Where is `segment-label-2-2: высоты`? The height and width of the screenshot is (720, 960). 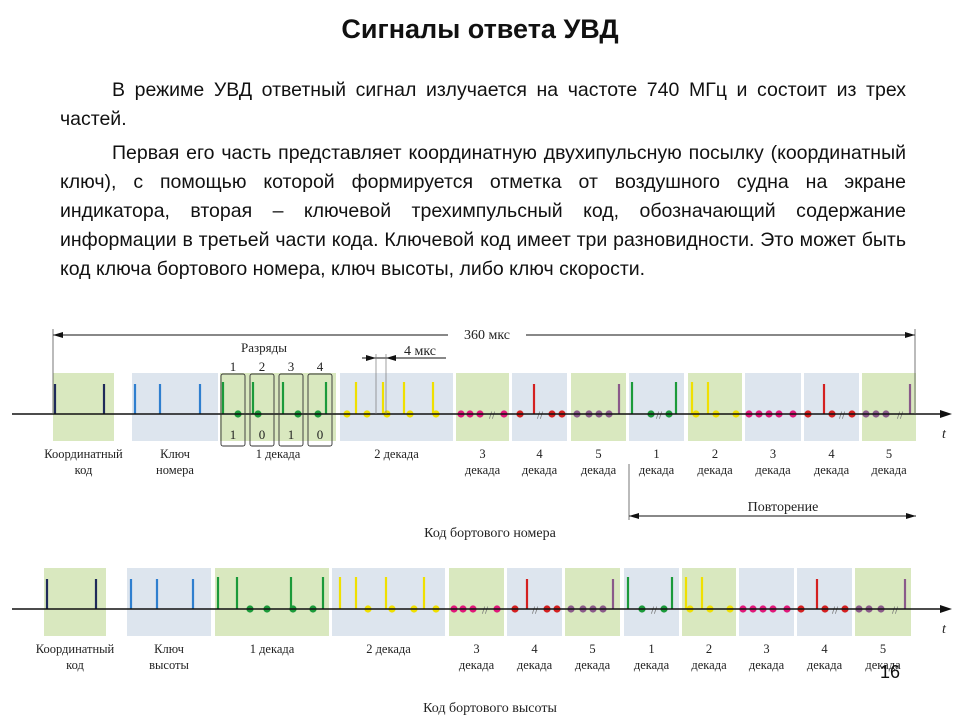 segment-label-2-2: высоты is located at coordinates (169, 665).